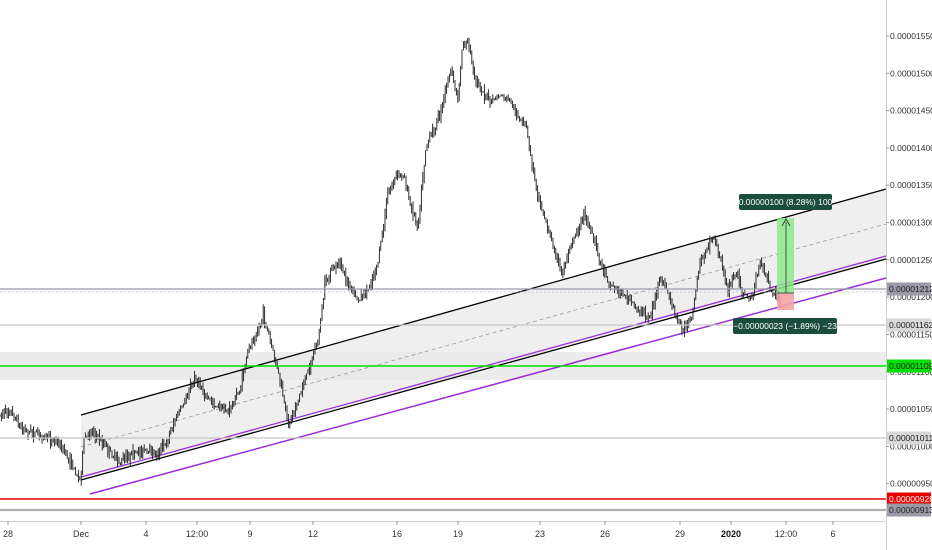 This screenshot has width=932, height=550. What do you see at coordinates (397, 534) in the screenshot?
I see `x-tick-label: 16` at bounding box center [397, 534].